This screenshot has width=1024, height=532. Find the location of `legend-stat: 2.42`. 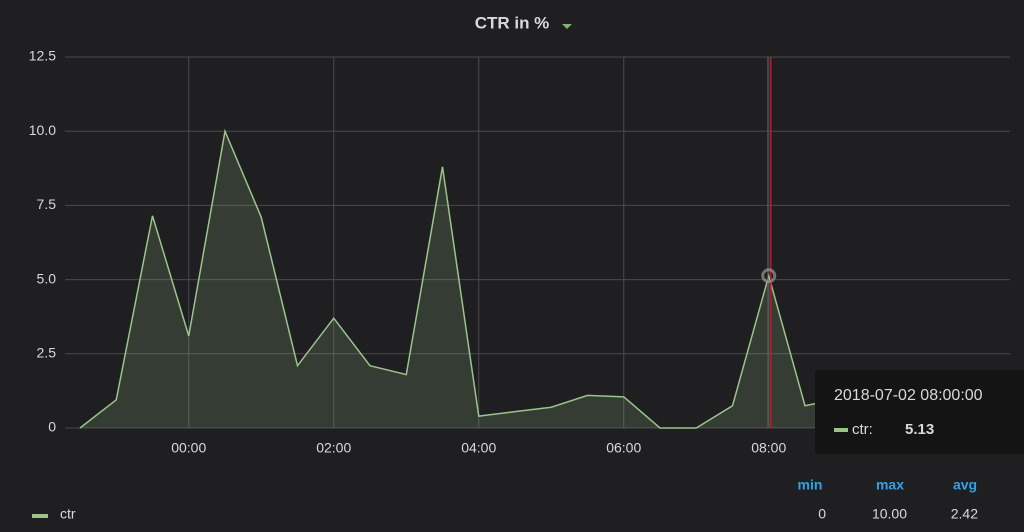

legend-stat: 2.42 is located at coordinates (964, 514).